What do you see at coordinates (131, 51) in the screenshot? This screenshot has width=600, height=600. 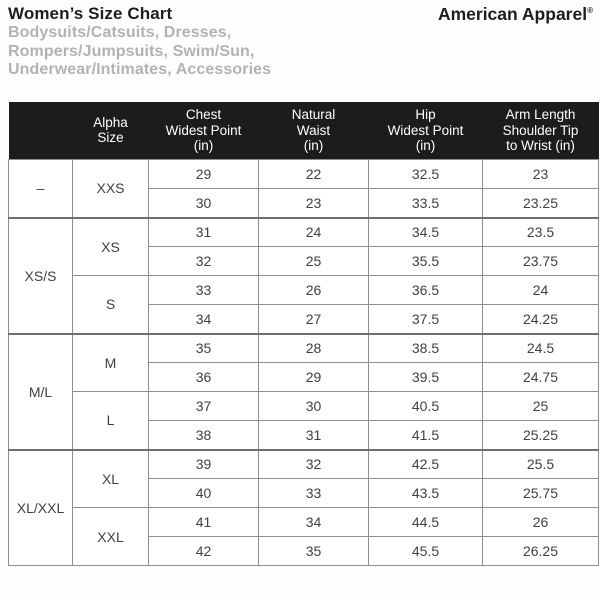 I see `subtitle-line: Rompers/Jumpsuits, Swim/Sun,` at bounding box center [131, 51].